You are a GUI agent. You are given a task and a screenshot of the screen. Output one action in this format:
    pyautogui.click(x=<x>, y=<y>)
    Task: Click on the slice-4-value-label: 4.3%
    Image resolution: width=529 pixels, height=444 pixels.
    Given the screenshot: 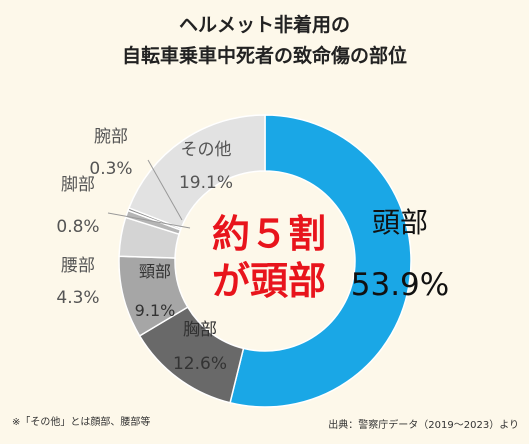 What is the action you would take?
    pyautogui.click(x=77, y=298)
    